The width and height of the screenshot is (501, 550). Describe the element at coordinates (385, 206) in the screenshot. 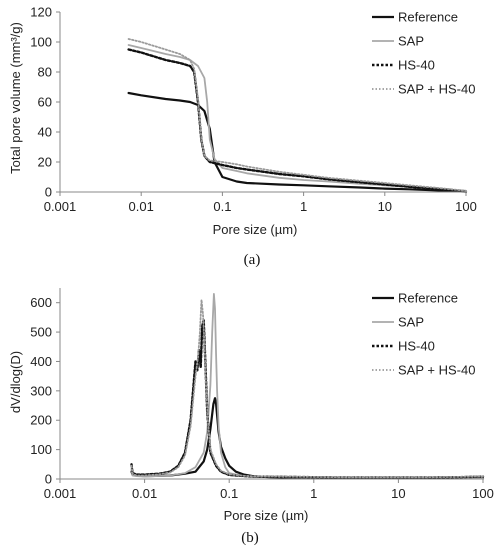

I see `panel-a-x-tick-label: 10` at that location.